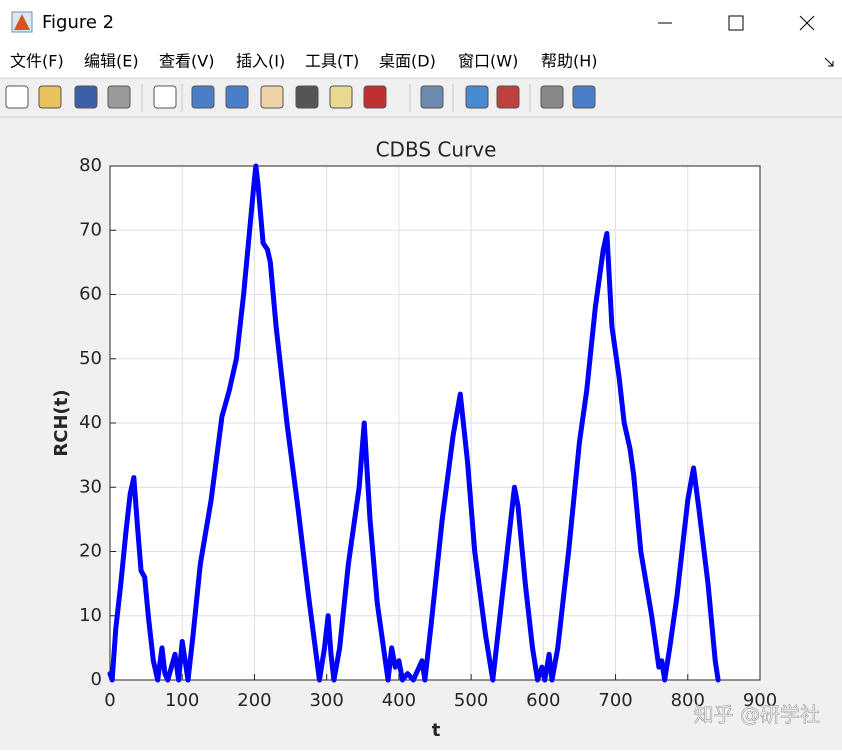 Image resolution: width=842 pixels, height=754 pixels. What do you see at coordinates (90, 486) in the screenshot?
I see `y-tick-label: 30` at bounding box center [90, 486].